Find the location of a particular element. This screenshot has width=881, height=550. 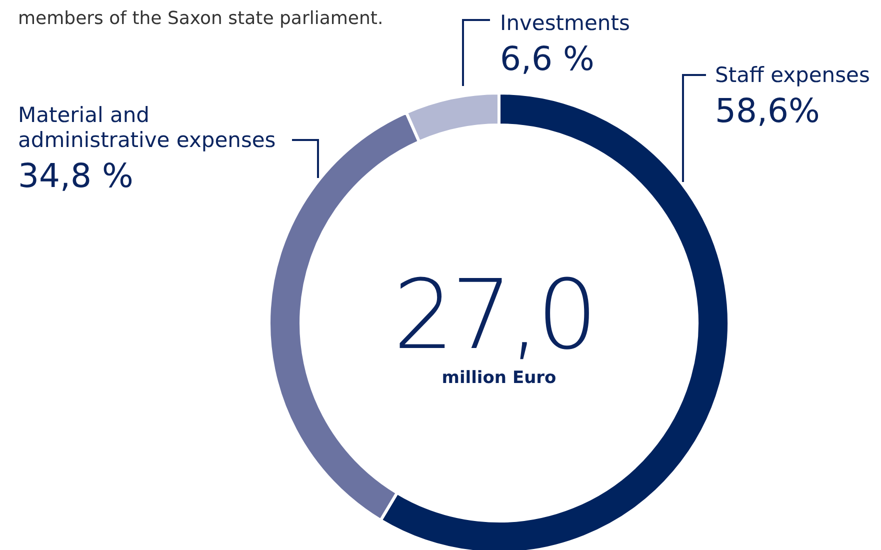

text: members of the Saxon state parliament. is located at coordinates (201, 18).